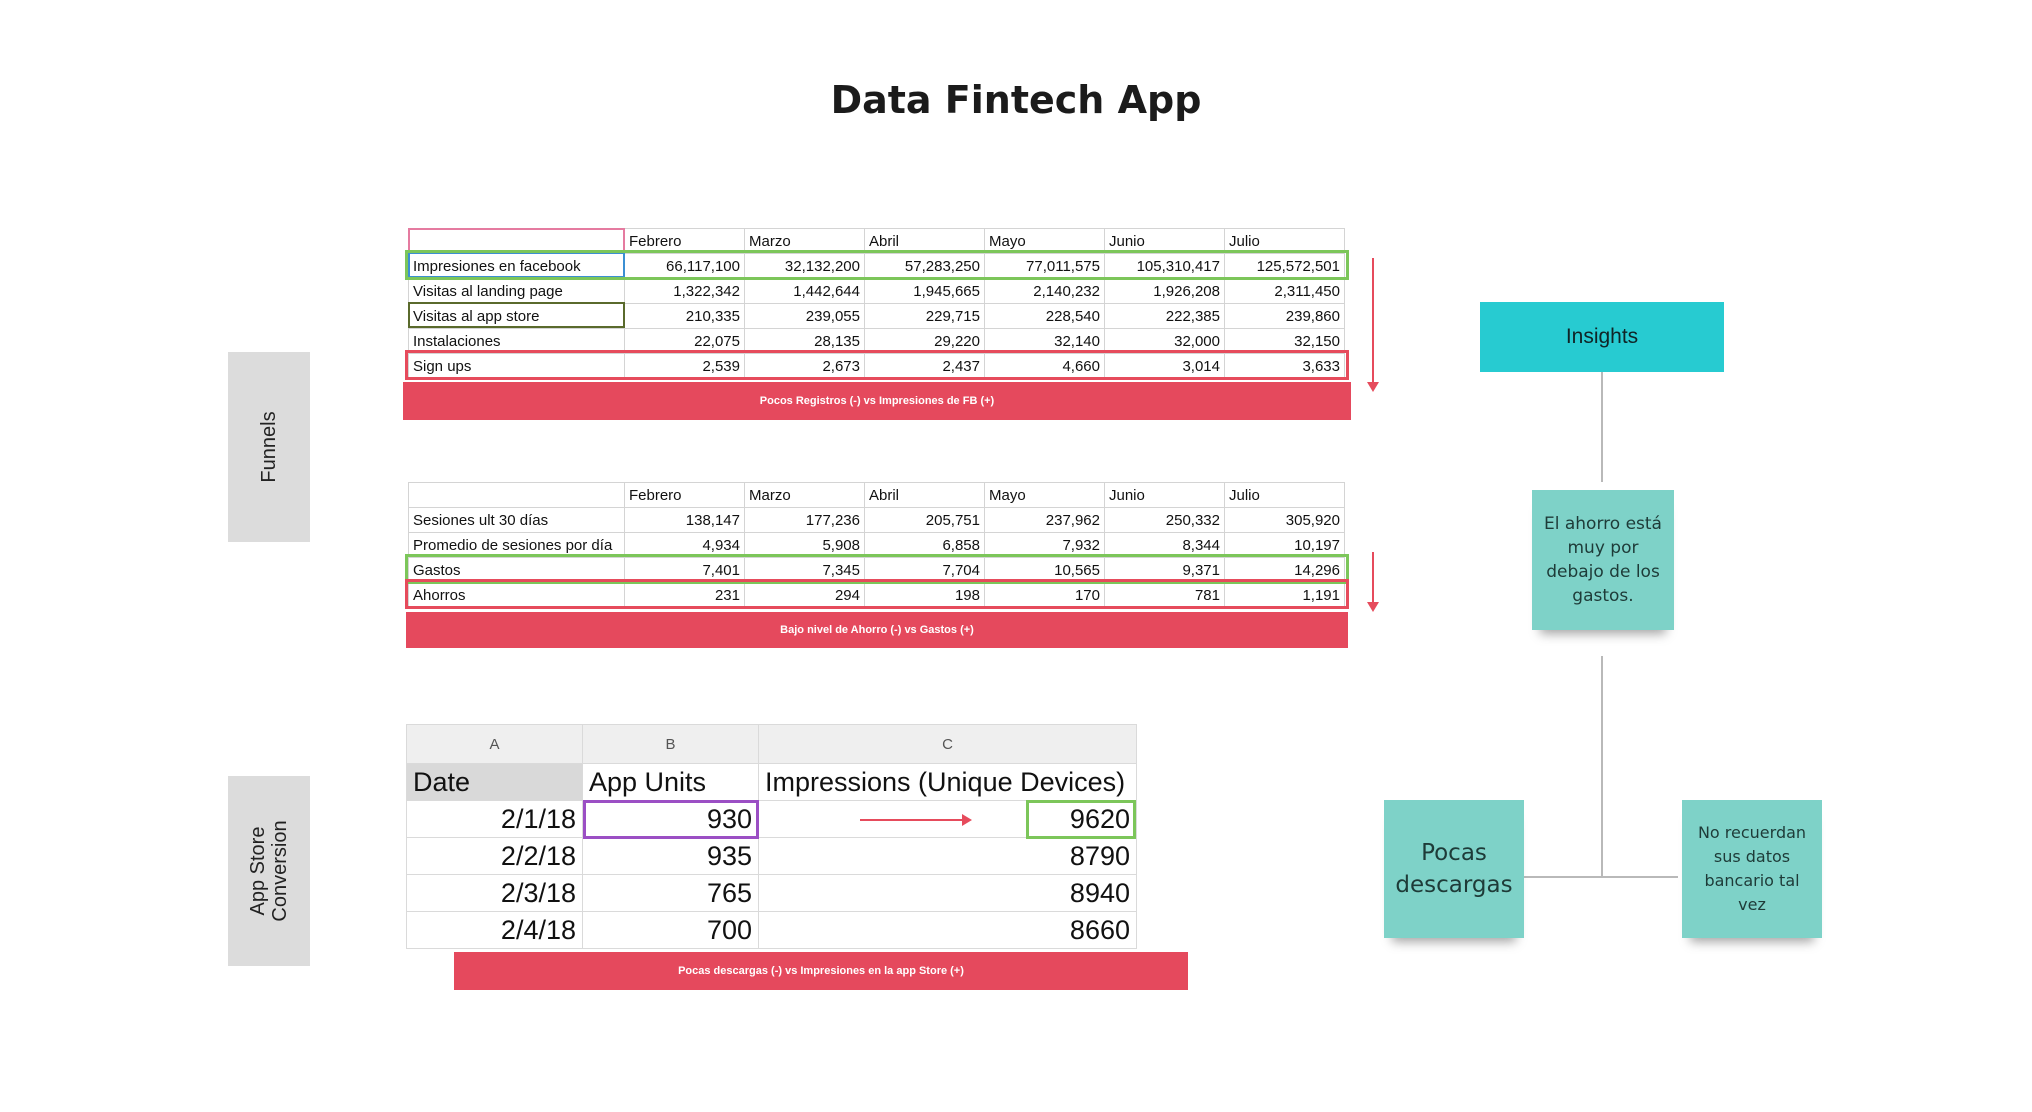 The height and width of the screenshot is (1112, 2032). I want to click on funnel-band-2: Bajo nivel de Ahorro (-) vs Gastos (+), so click(877, 630).